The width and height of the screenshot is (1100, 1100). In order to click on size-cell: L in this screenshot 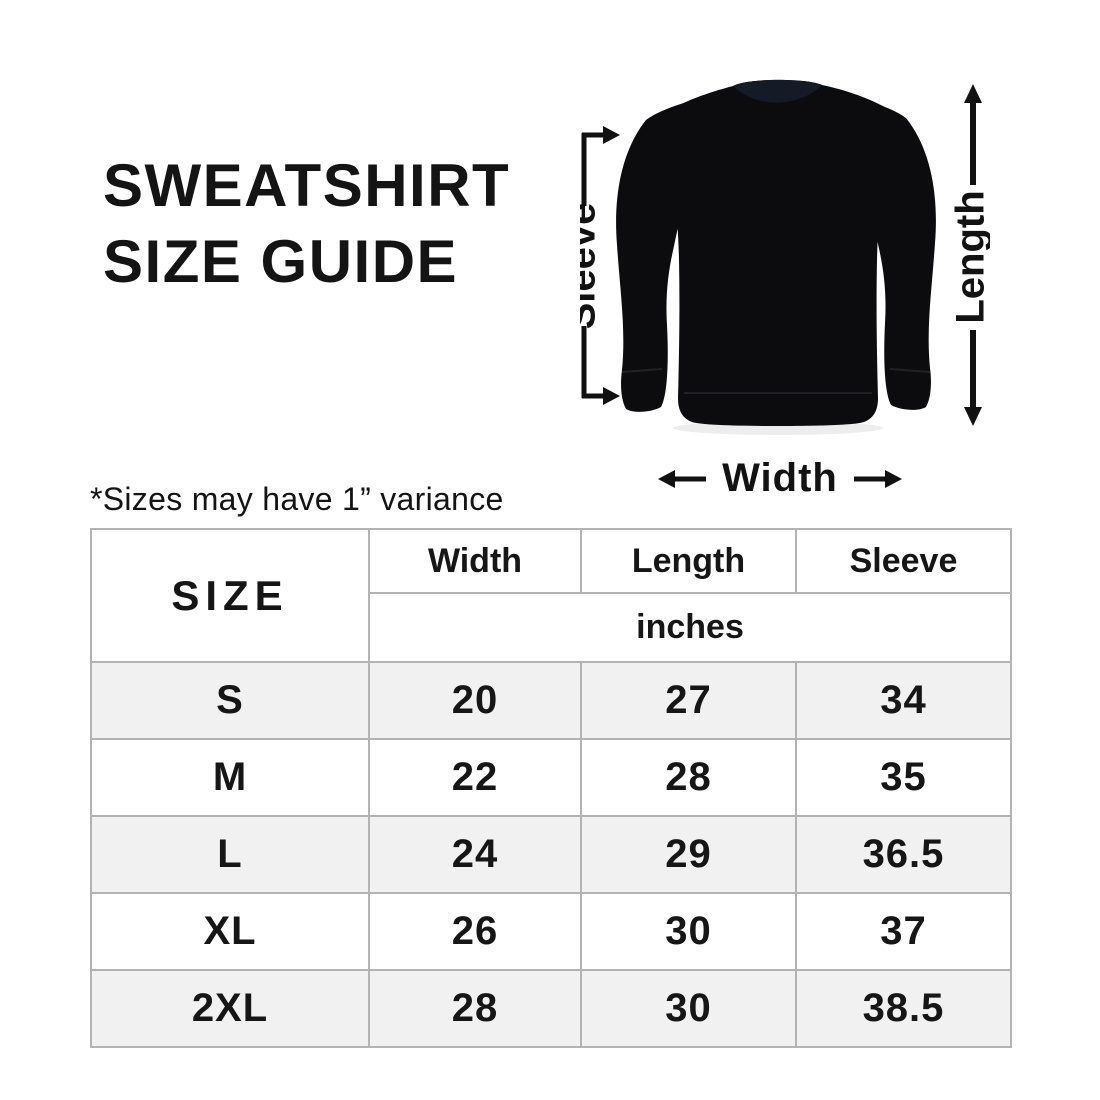, I will do `click(230, 854)`.